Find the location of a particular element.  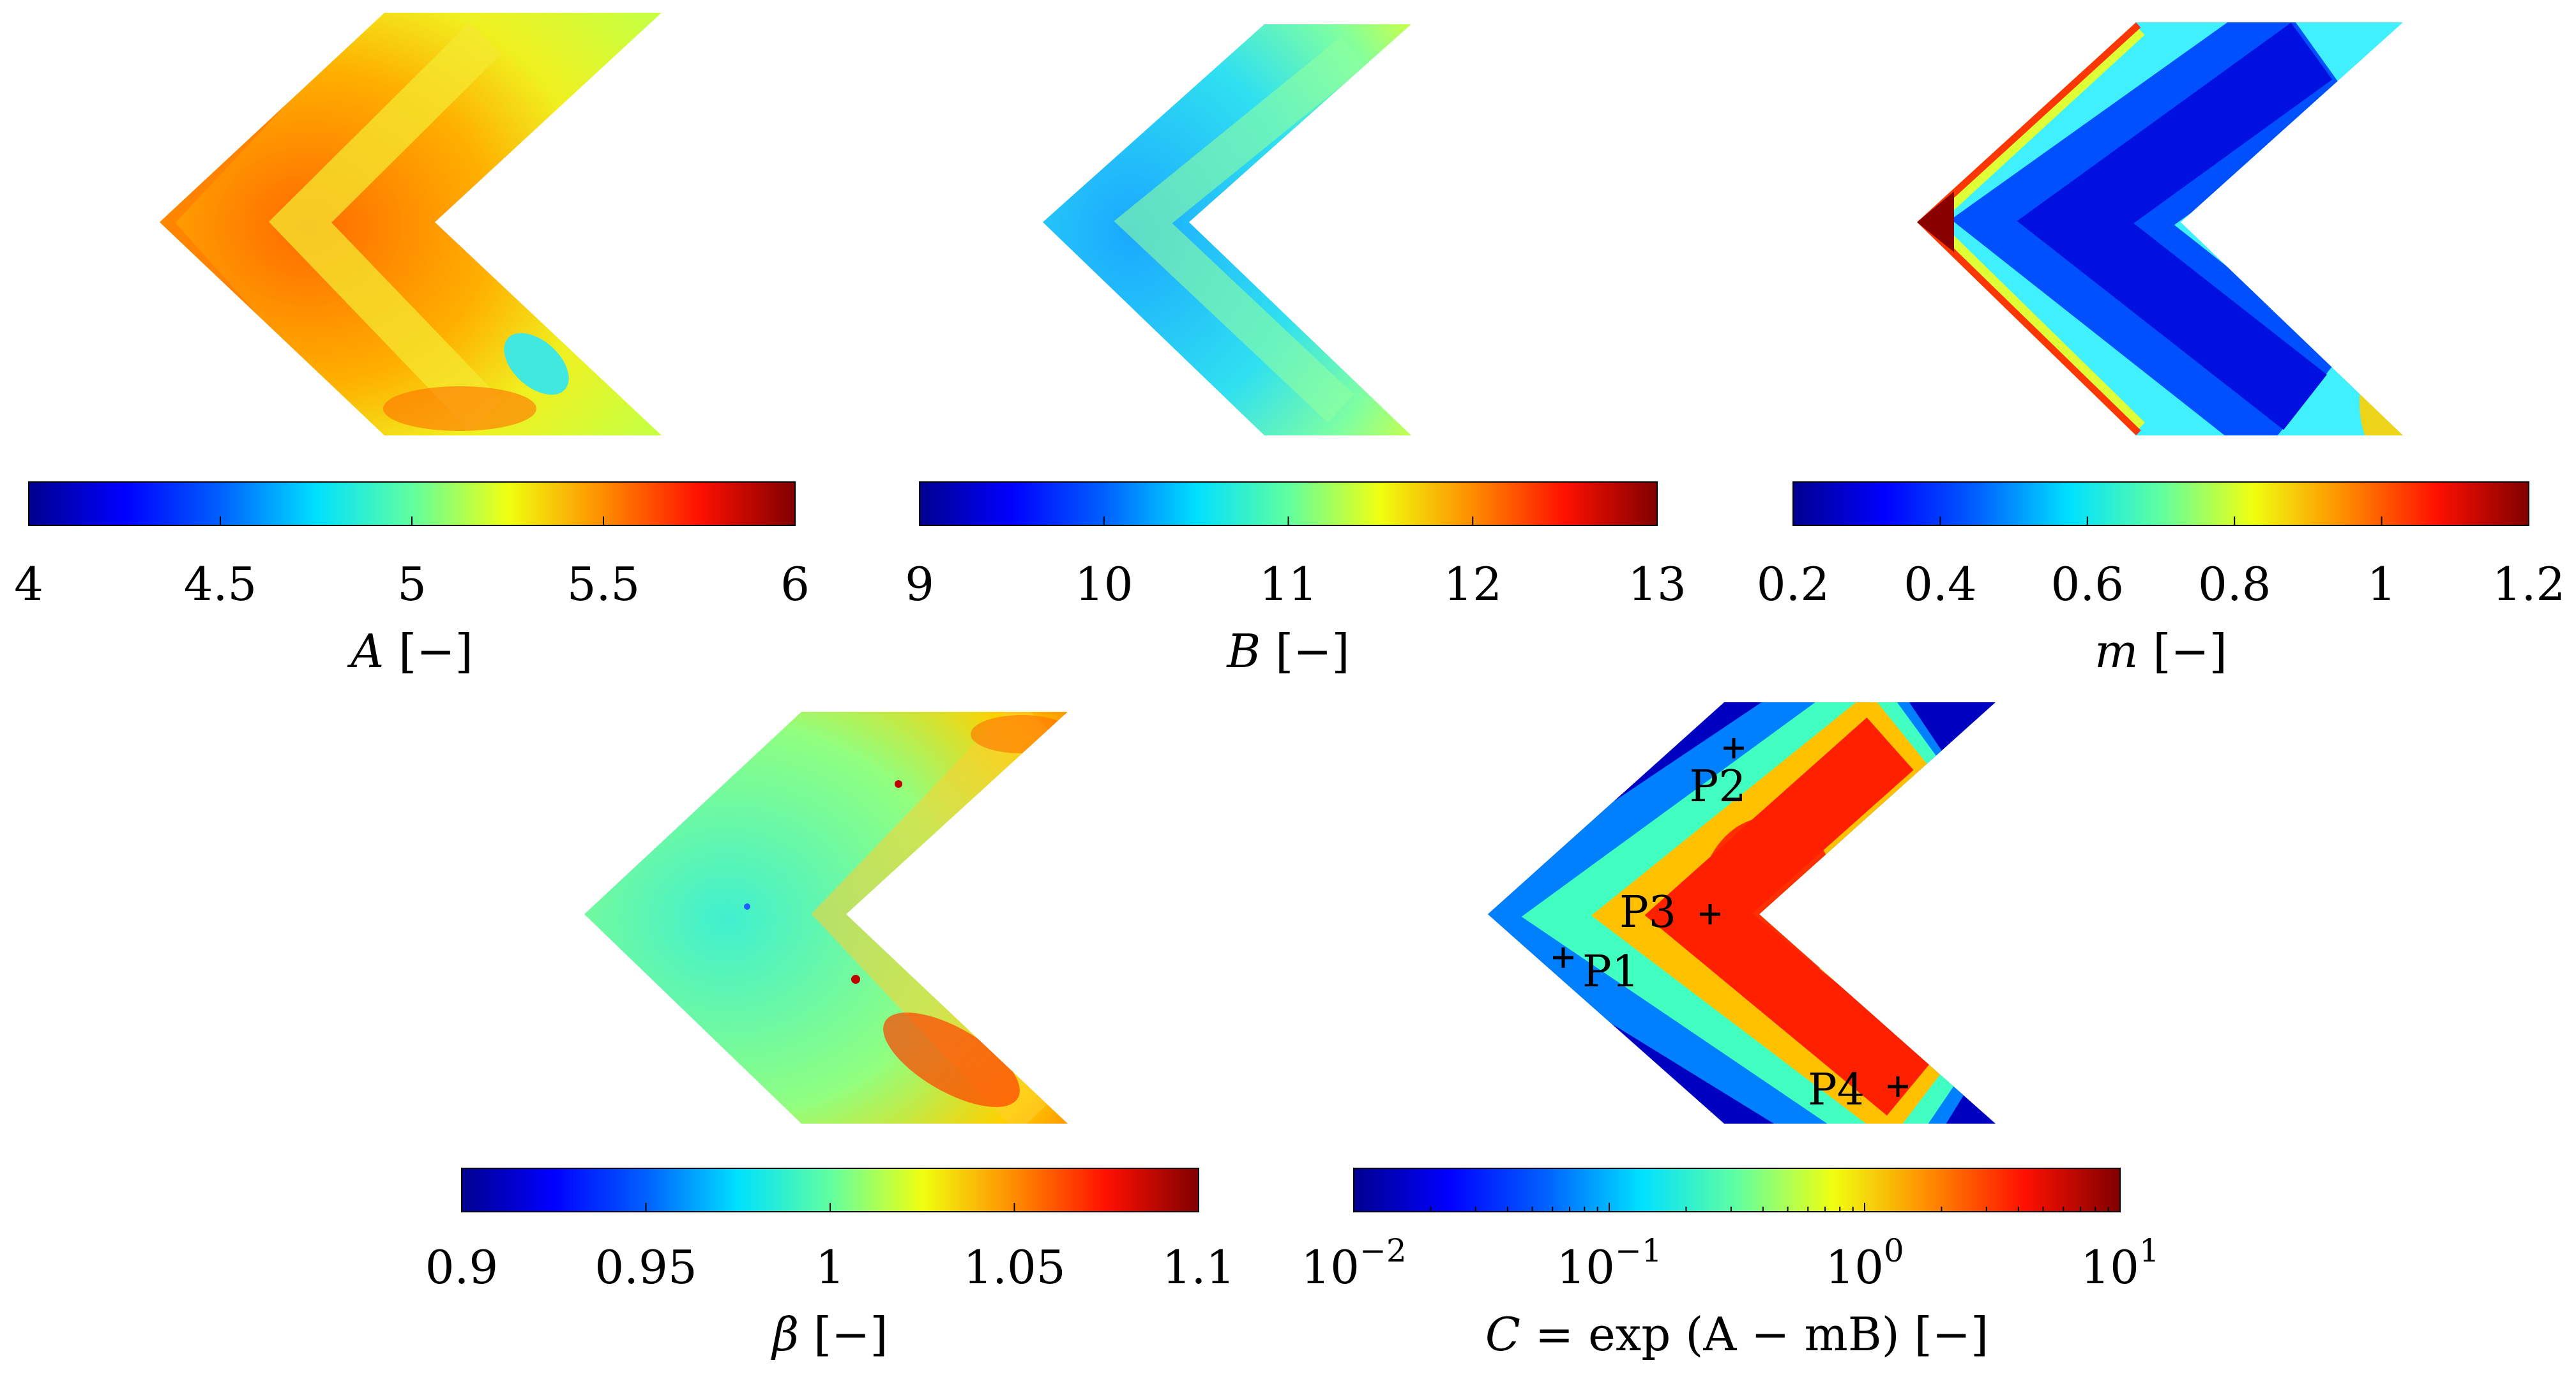

marker-p1: P1 is located at coordinates (1596, 972).